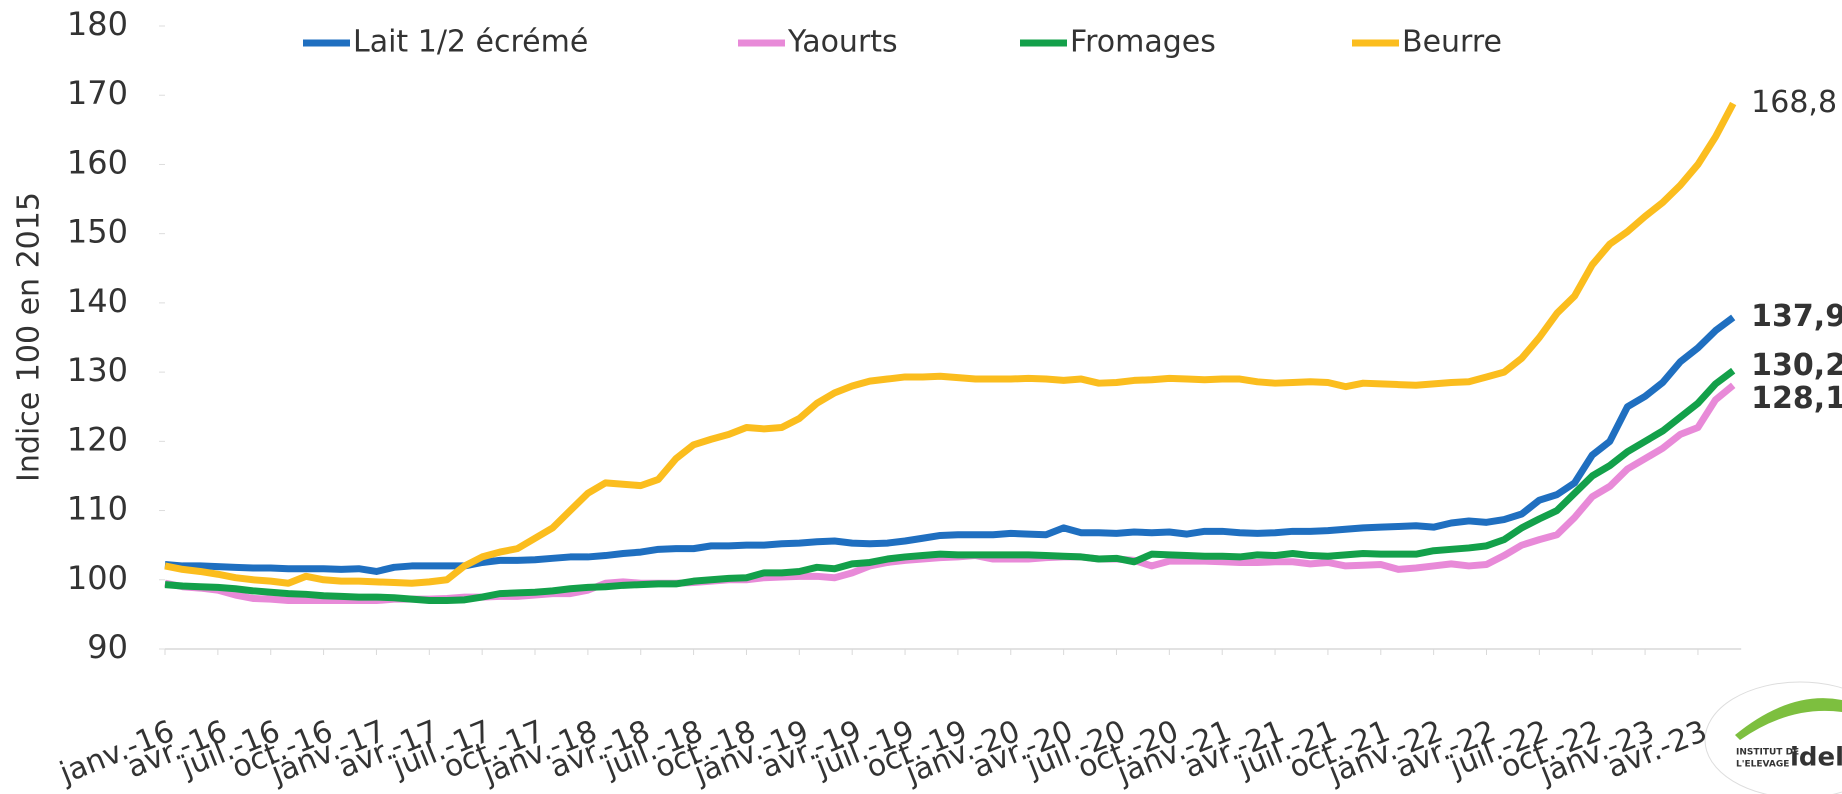 The width and height of the screenshot is (1842, 794). I want to click on y-axis-label: Indice 100 en 2015, so click(29, 337).